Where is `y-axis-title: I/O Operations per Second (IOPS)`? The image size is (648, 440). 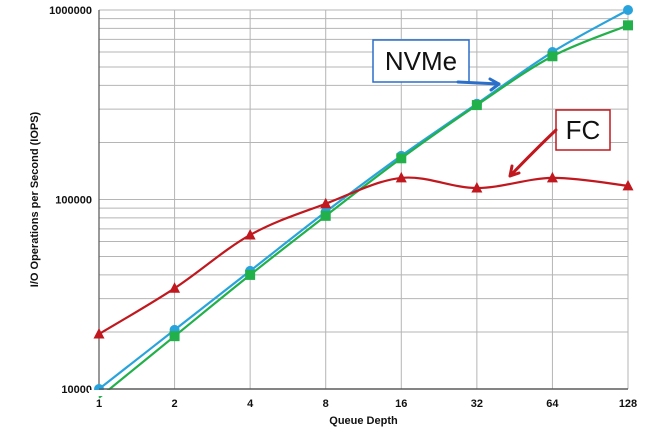 y-axis-title: I/O Operations per Second (IOPS) is located at coordinates (35, 199).